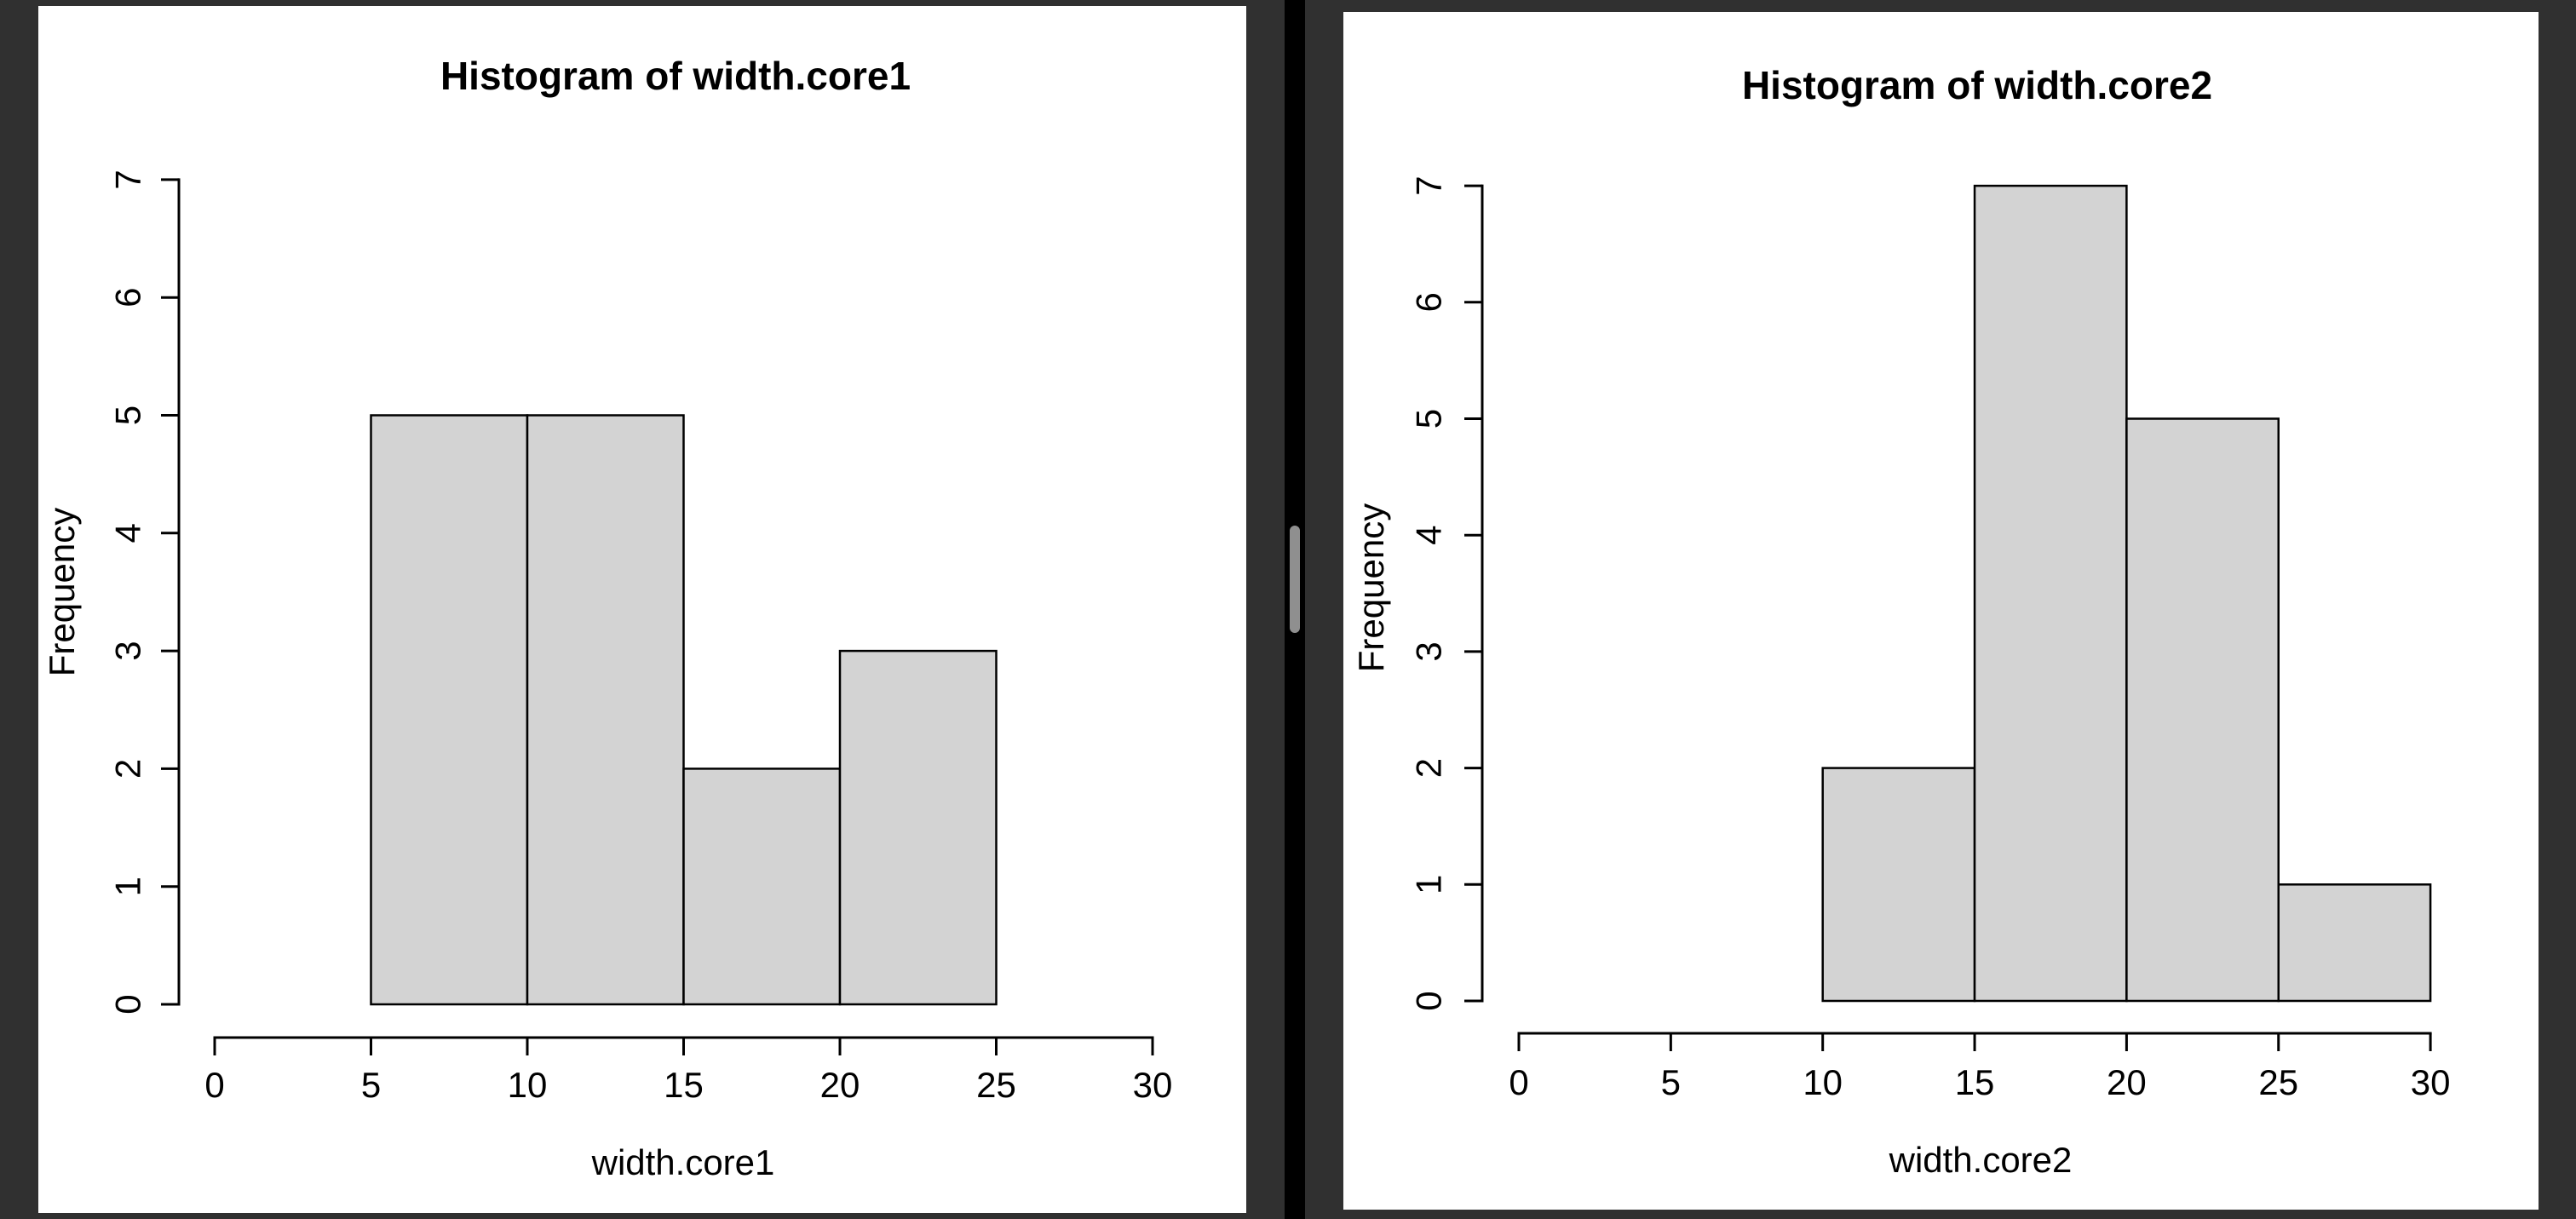  I want to click on x-axis-label: width.core1, so click(683, 1162).